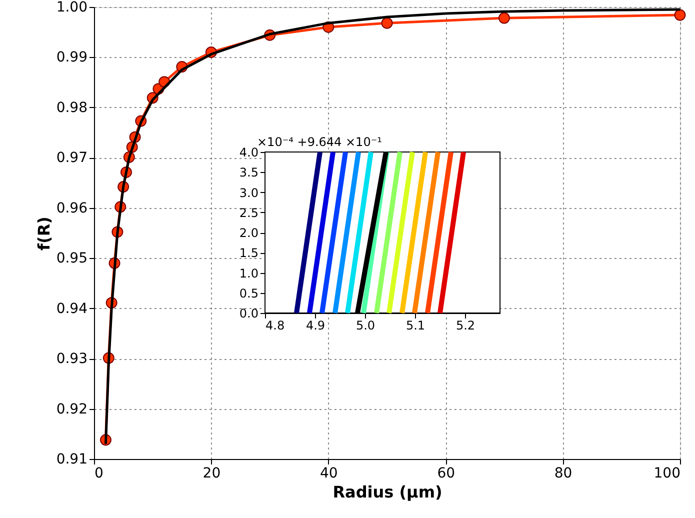  Describe the element at coordinates (466, 325) in the screenshot. I see `x-tick-label: 5.2` at that location.